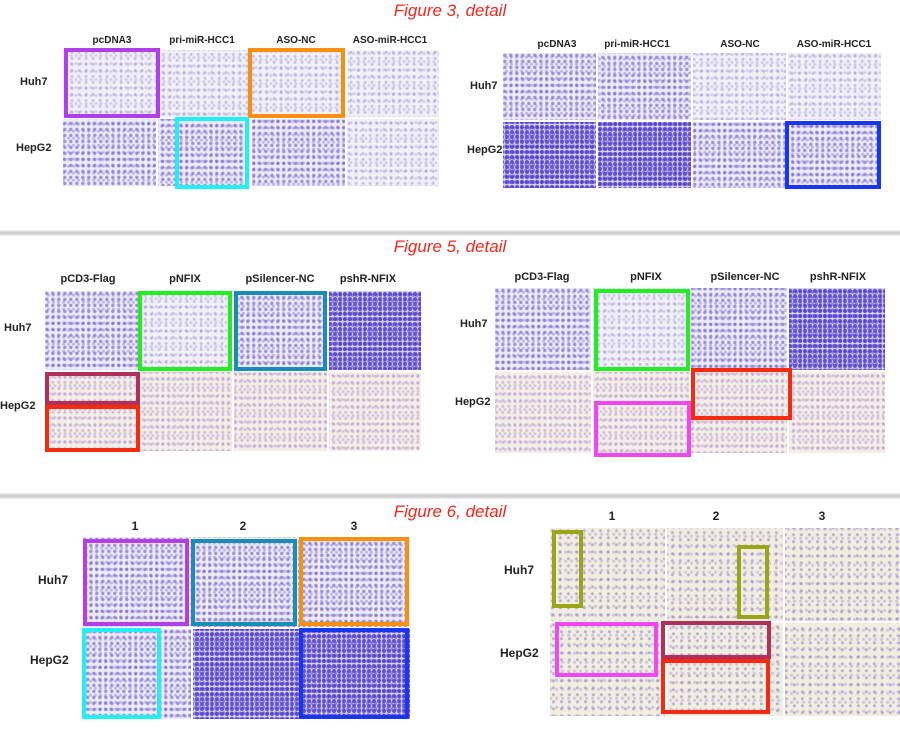 This screenshot has height=738, width=900. Describe the element at coordinates (390, 40) in the screenshot. I see `col-label: ASO-miR-HCC1` at that location.